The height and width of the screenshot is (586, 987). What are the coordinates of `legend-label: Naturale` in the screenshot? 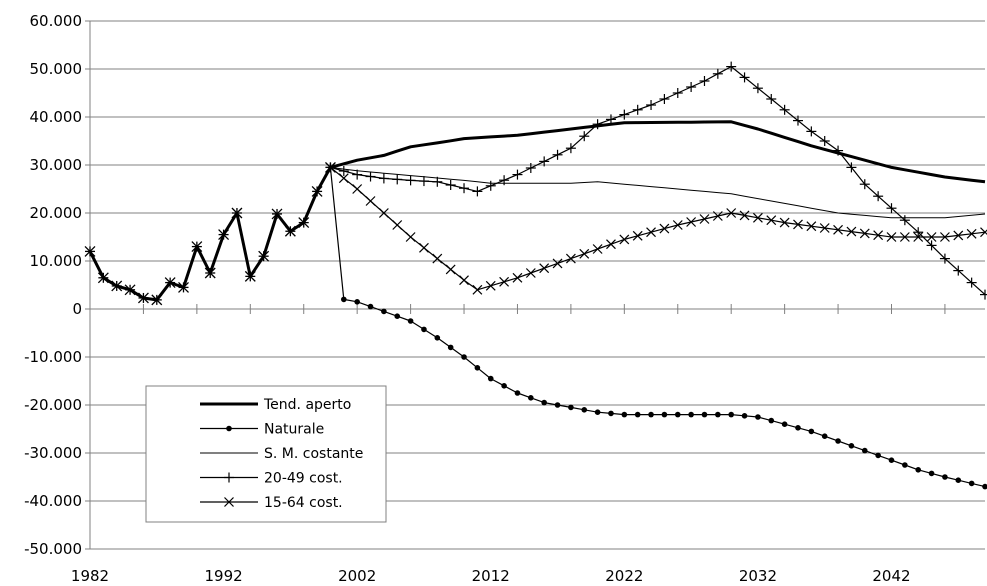 It's located at (294, 430).